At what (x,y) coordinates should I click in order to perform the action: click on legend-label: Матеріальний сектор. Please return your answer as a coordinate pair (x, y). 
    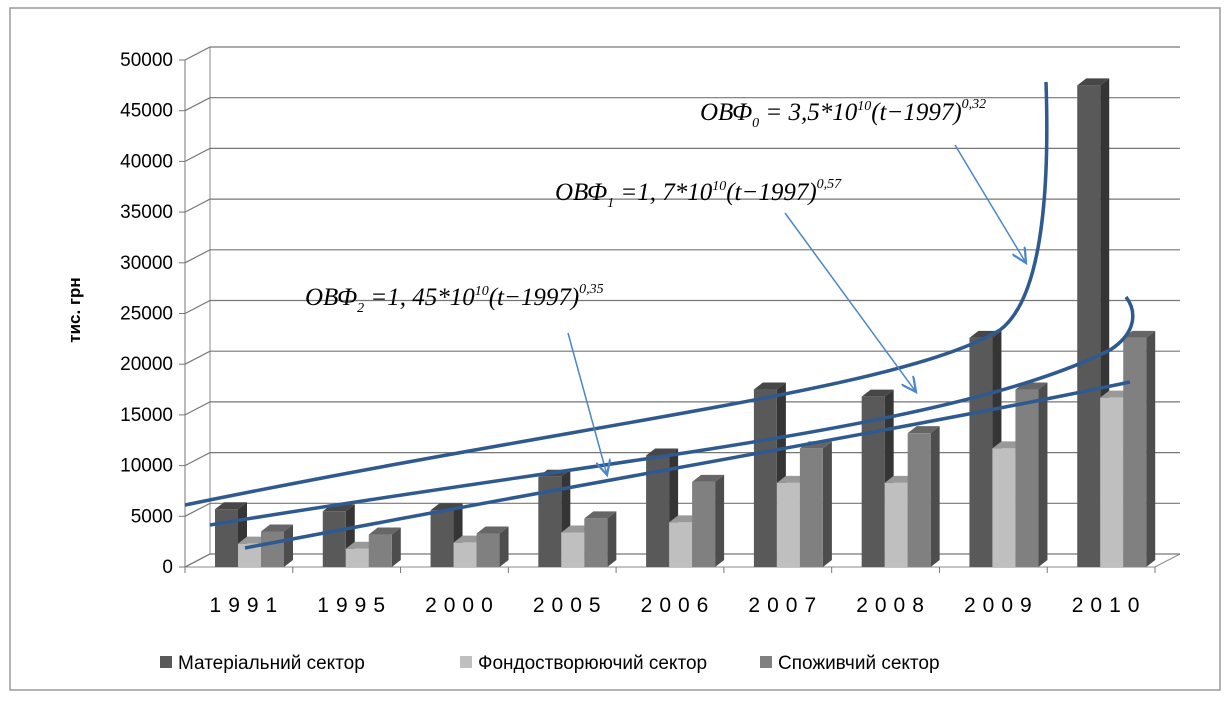
    Looking at the image, I should click on (271, 663).